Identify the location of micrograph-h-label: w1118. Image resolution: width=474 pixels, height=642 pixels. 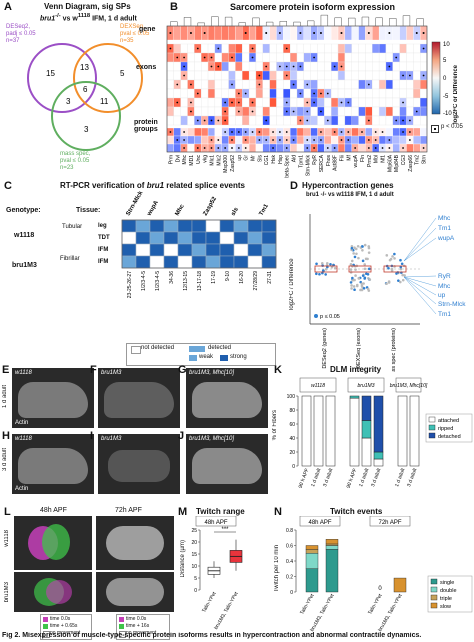
(23, 439).